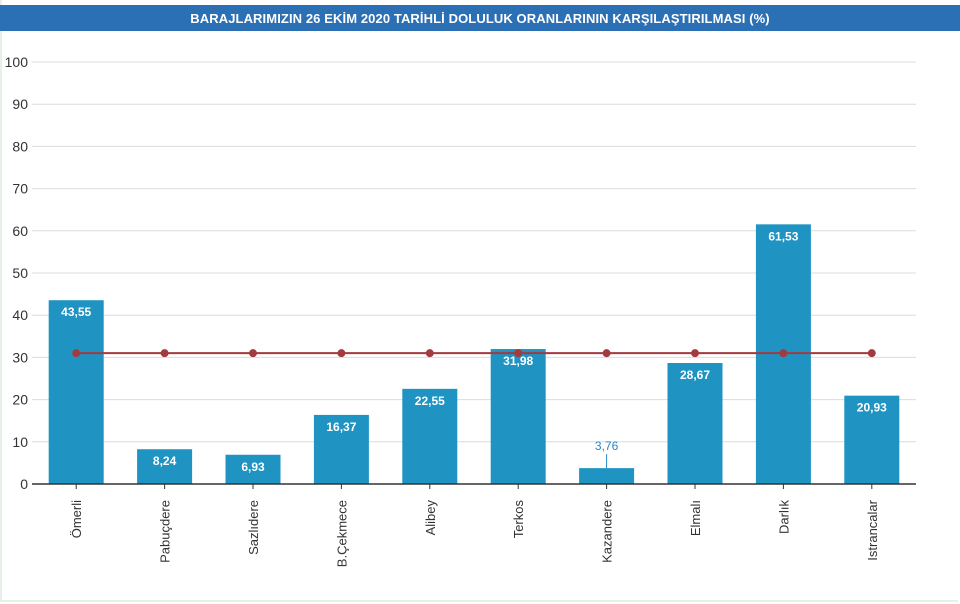 The width and height of the screenshot is (960, 604). I want to click on y-tick-label: 50, so click(20, 273).